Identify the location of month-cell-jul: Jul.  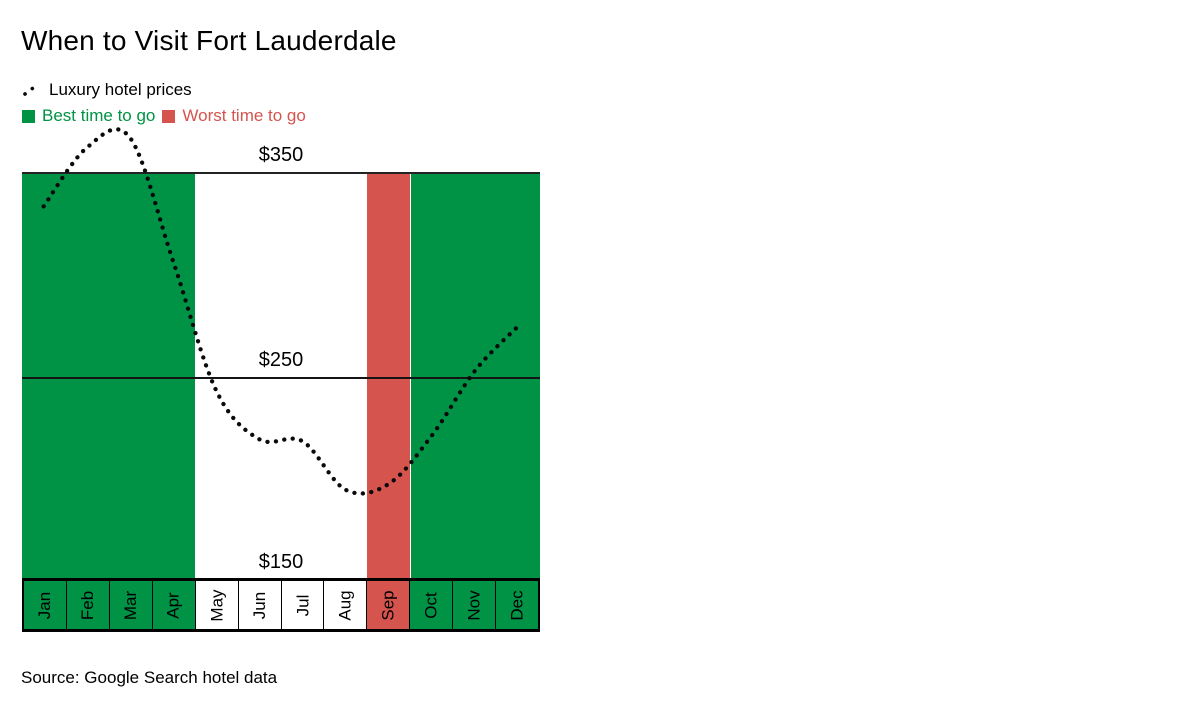
(303, 605).